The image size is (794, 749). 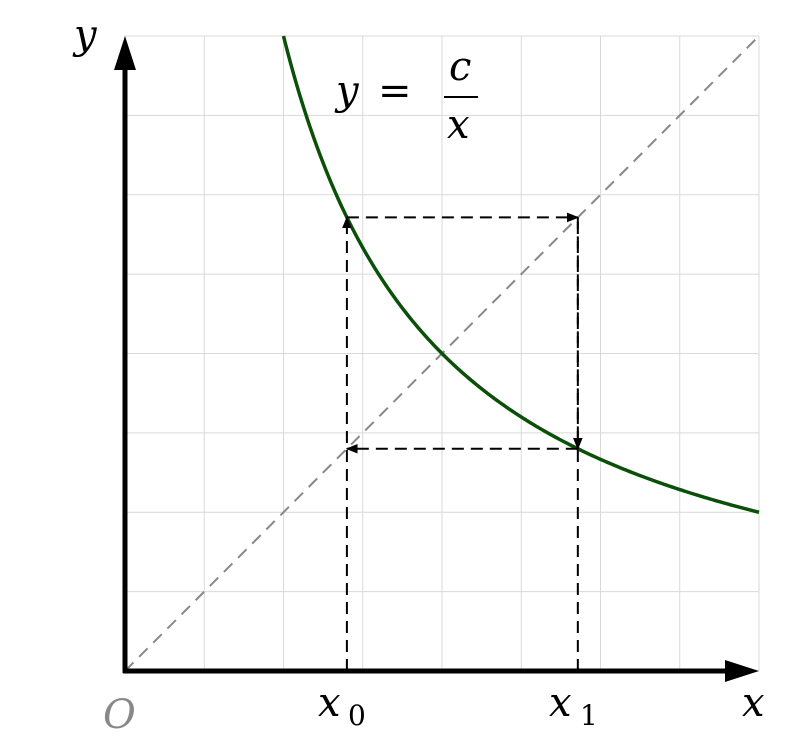 I want to click on x-axis-label: x, so click(x=753, y=703).